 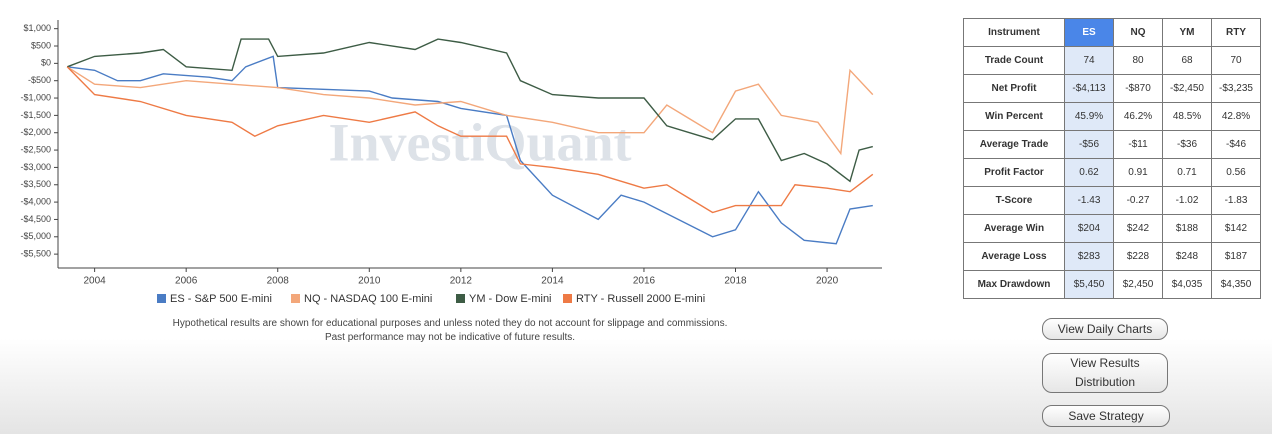 I want to click on y-tick-label: -$2,500, so click(x=35, y=149).